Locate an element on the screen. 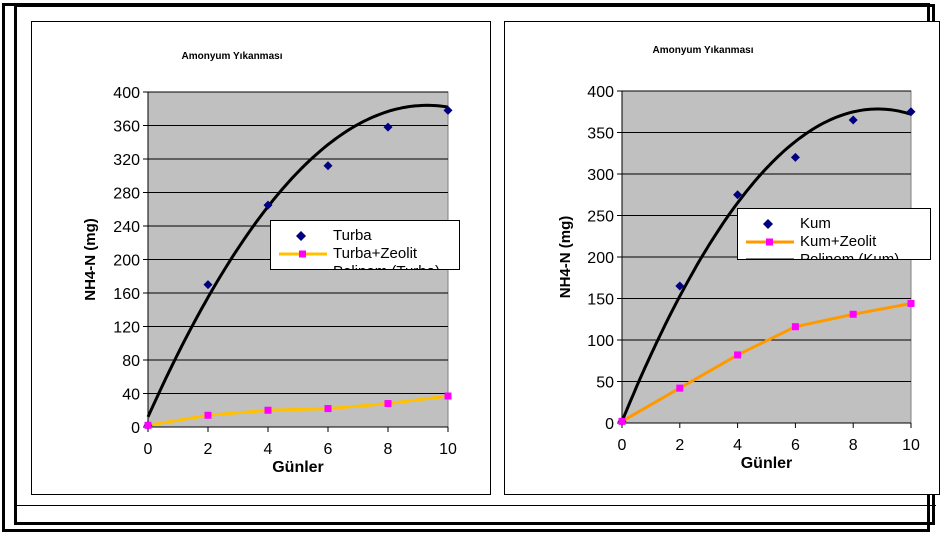 The height and width of the screenshot is (537, 940). left-x-tick-label: 10 is located at coordinates (448, 449).